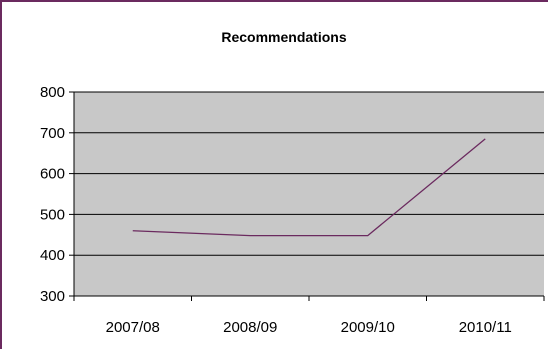  I want to click on y-tick-label: 600, so click(52, 174).